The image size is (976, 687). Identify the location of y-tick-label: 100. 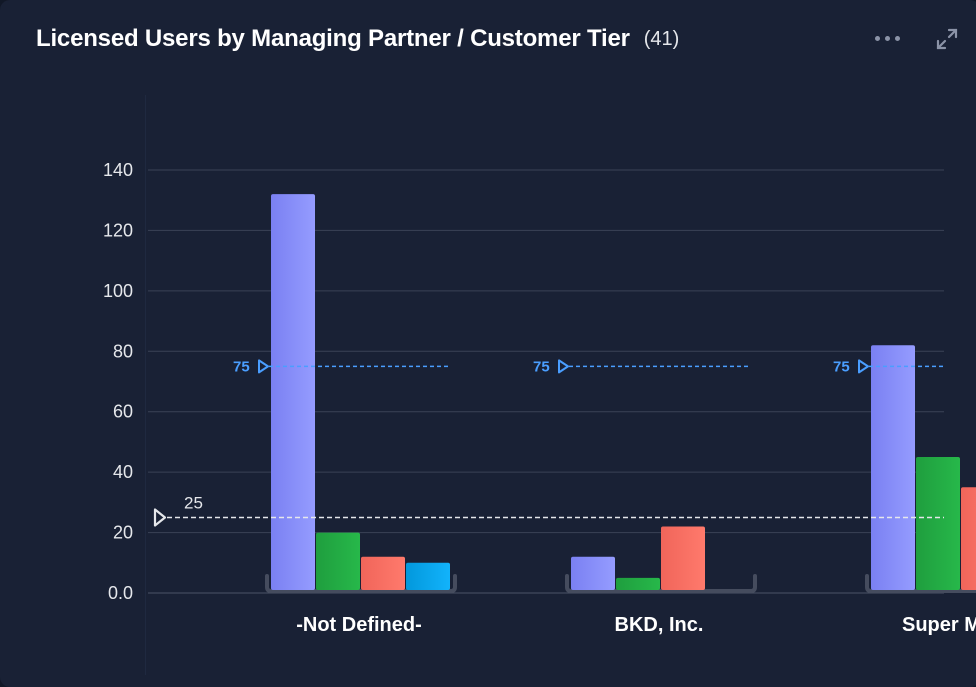
(118, 291).